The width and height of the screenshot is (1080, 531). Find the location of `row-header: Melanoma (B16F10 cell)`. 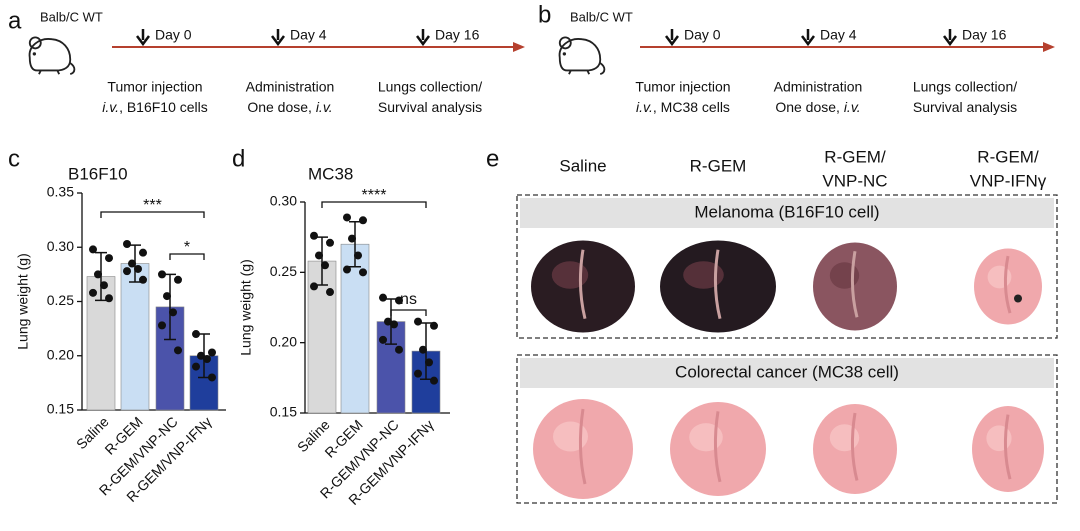

row-header: Melanoma (B16F10 cell) is located at coordinates (786, 211).